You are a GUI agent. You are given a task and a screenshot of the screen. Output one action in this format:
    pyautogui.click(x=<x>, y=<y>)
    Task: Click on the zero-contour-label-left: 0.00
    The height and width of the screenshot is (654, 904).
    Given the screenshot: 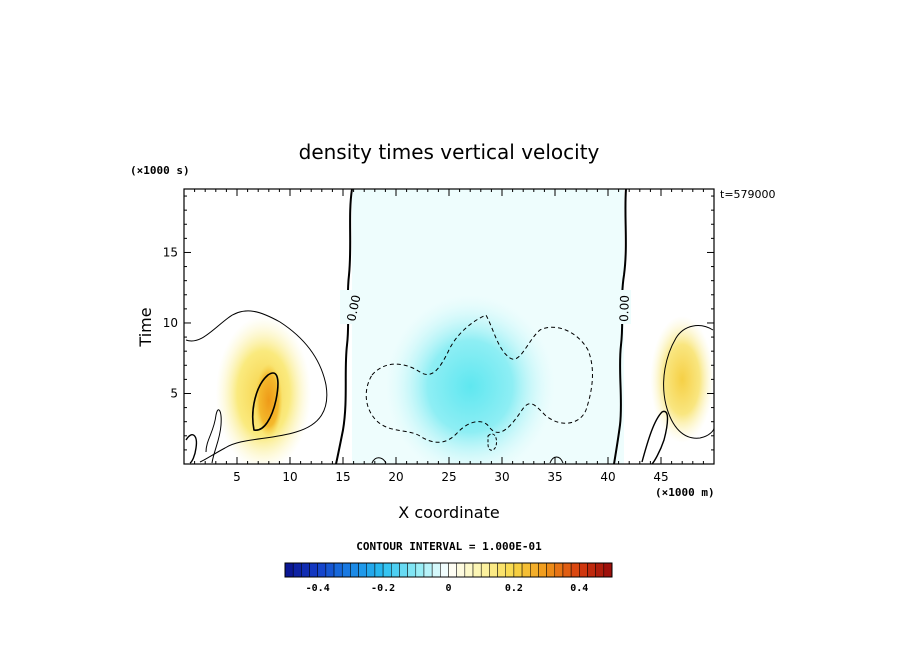 What is the action you would take?
    pyautogui.click(x=353, y=308)
    